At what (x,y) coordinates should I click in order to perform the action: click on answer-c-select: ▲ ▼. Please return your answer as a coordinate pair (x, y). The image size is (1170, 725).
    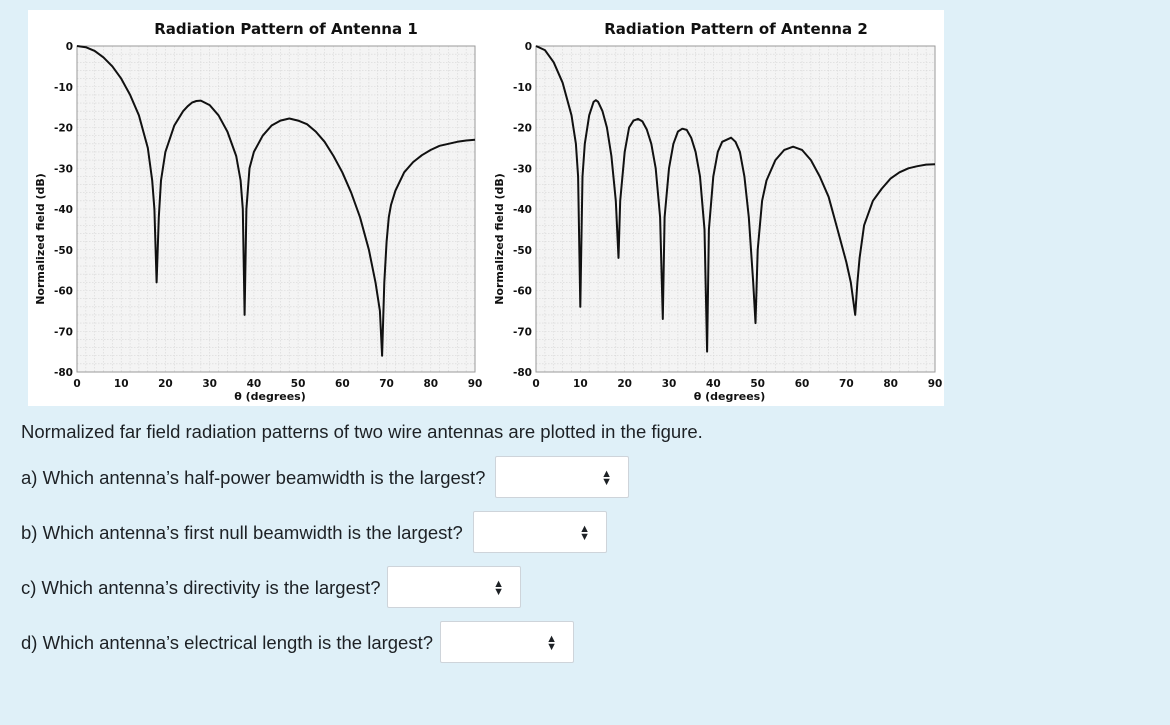
    Looking at the image, I should click on (454, 587).